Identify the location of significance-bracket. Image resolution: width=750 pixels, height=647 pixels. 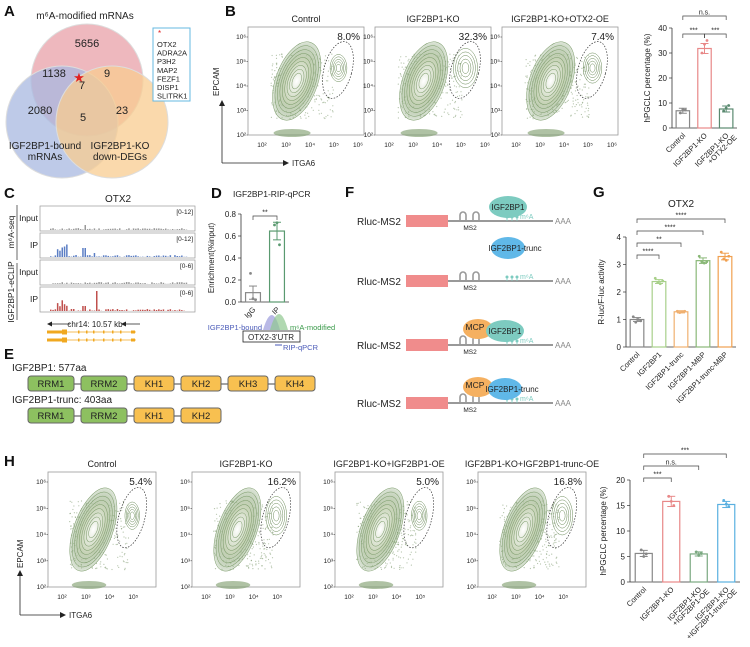
(670, 232).